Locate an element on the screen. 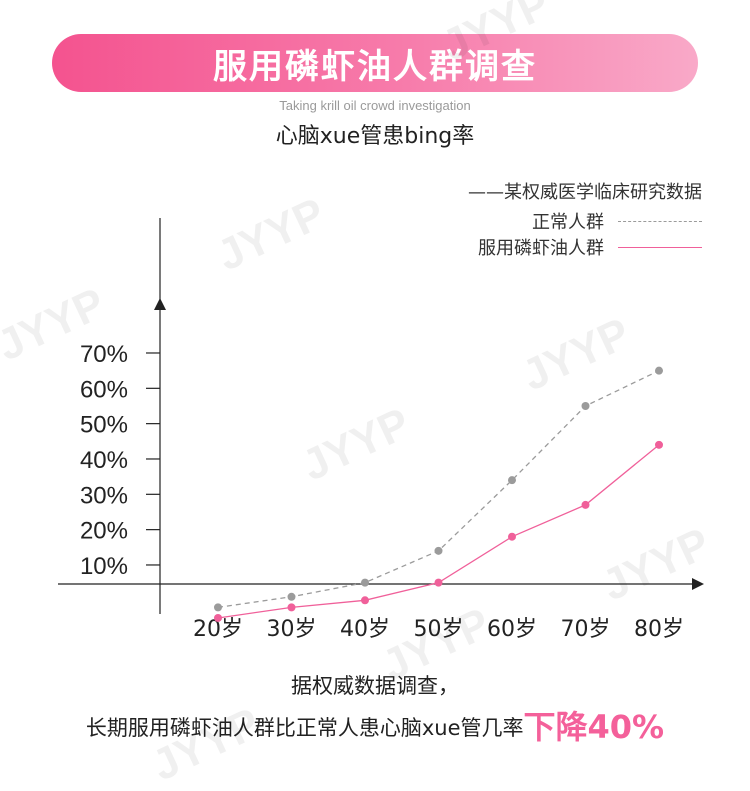 Image resolution: width=750 pixels, height=791 pixels. conclusion-line-1: 据权威数据调查， is located at coordinates (375, 686).